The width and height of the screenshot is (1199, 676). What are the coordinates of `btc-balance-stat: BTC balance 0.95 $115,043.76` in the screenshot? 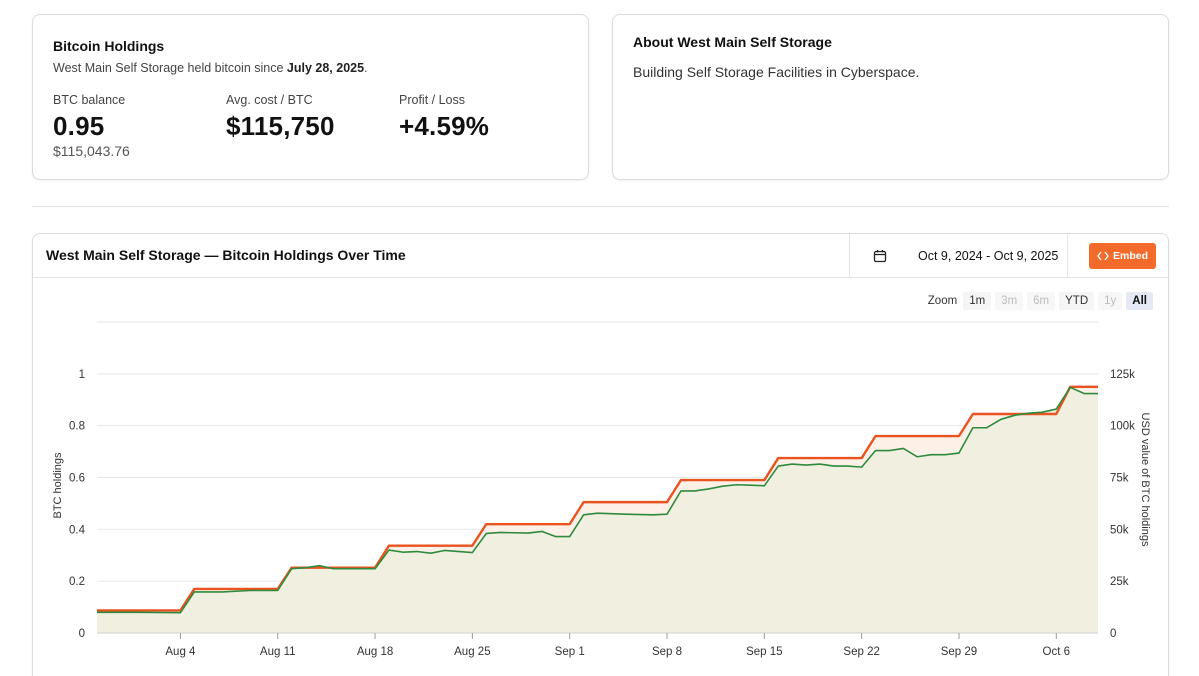 It's located at (91, 126).